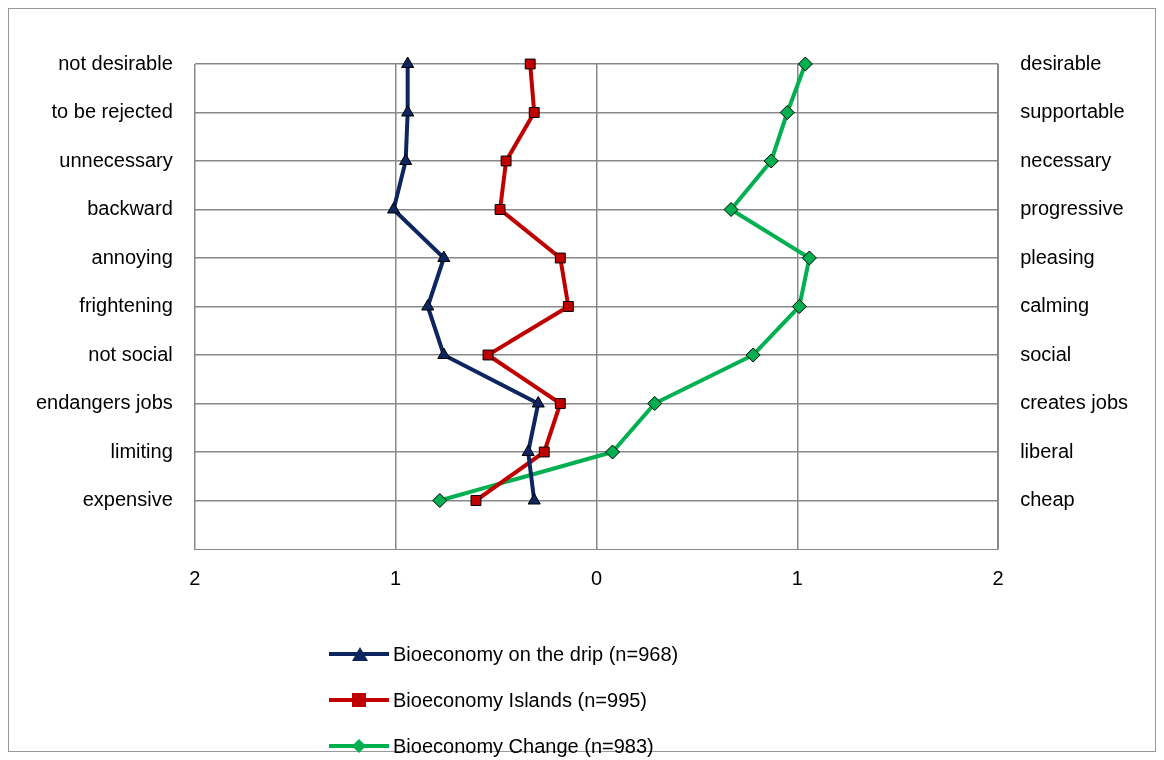 The image size is (1164, 760). What do you see at coordinates (596, 577) in the screenshot?
I see `x-tick-label: 0` at bounding box center [596, 577].